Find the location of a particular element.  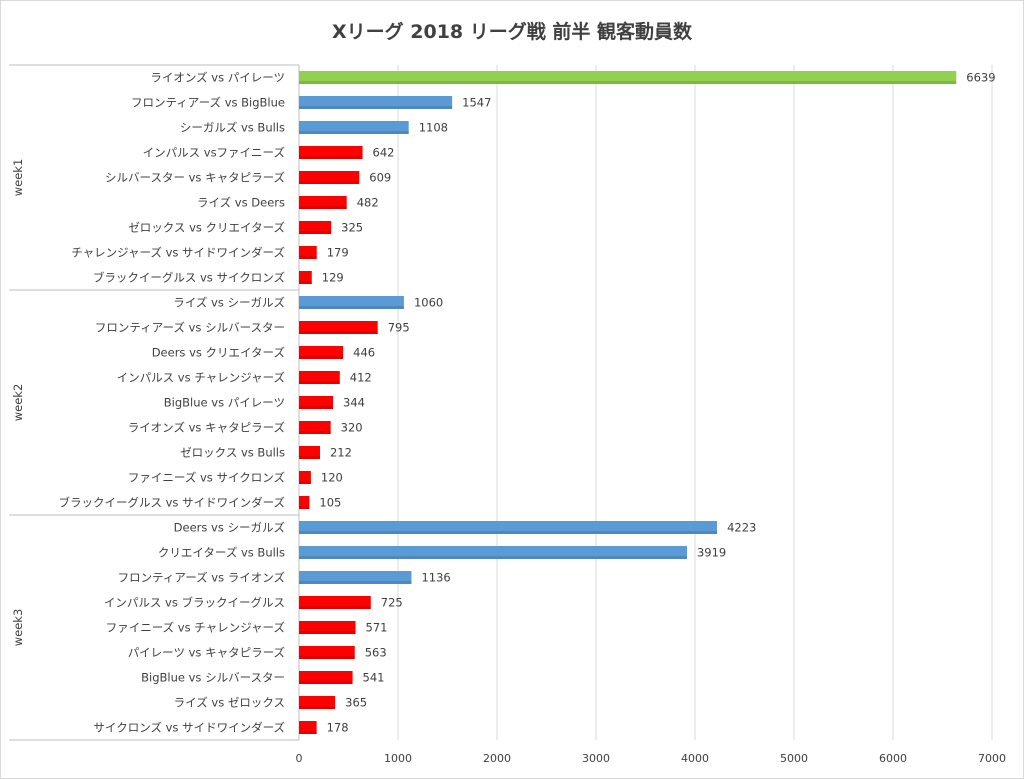

category-label: ゼロックス vs クリエイターズ is located at coordinates (206, 228).